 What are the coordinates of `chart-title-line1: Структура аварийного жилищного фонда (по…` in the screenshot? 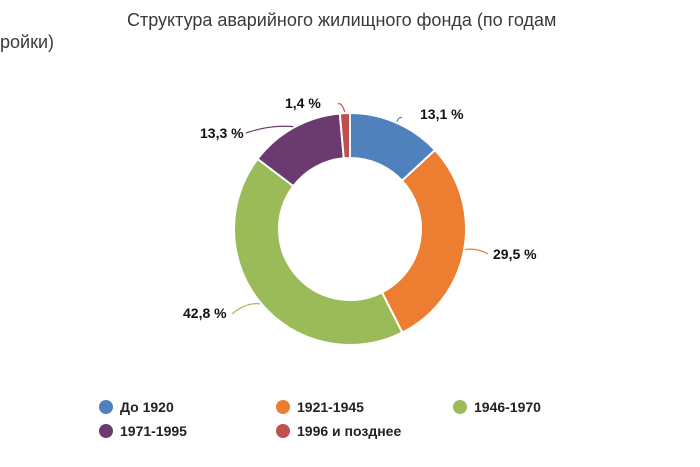 It's located at (341, 20).